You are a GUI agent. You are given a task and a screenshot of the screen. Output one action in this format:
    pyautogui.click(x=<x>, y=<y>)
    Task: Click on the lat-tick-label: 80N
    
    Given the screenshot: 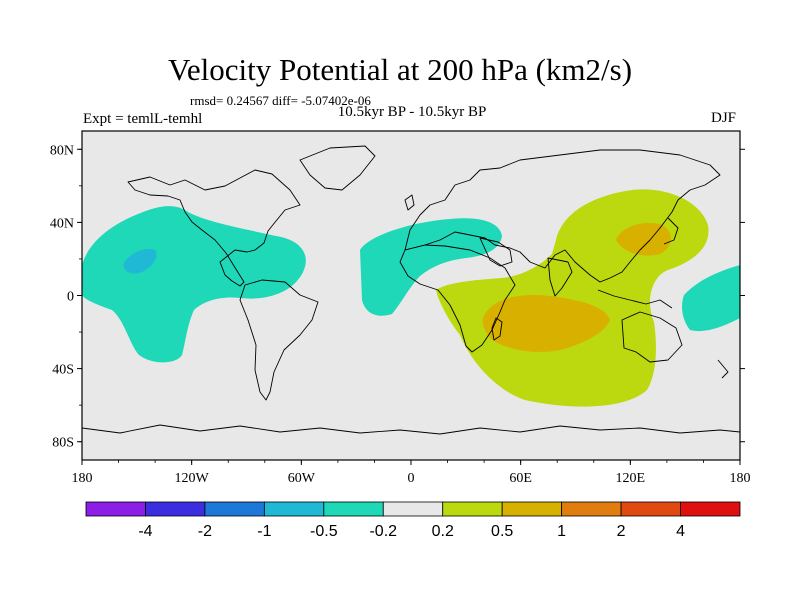 What is the action you would take?
    pyautogui.click(x=62, y=150)
    